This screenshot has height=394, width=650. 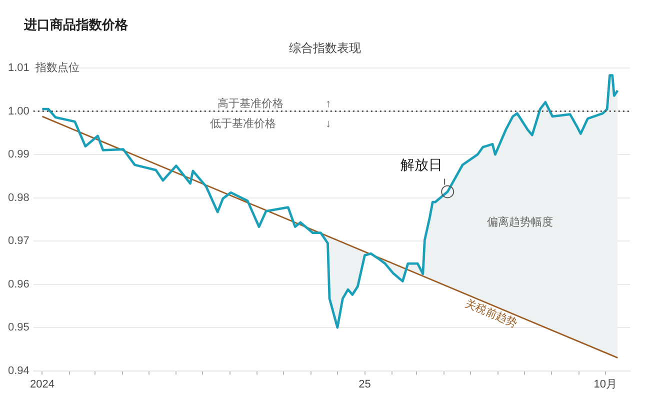 I want to click on x-tick-label: 25, so click(x=364, y=384).